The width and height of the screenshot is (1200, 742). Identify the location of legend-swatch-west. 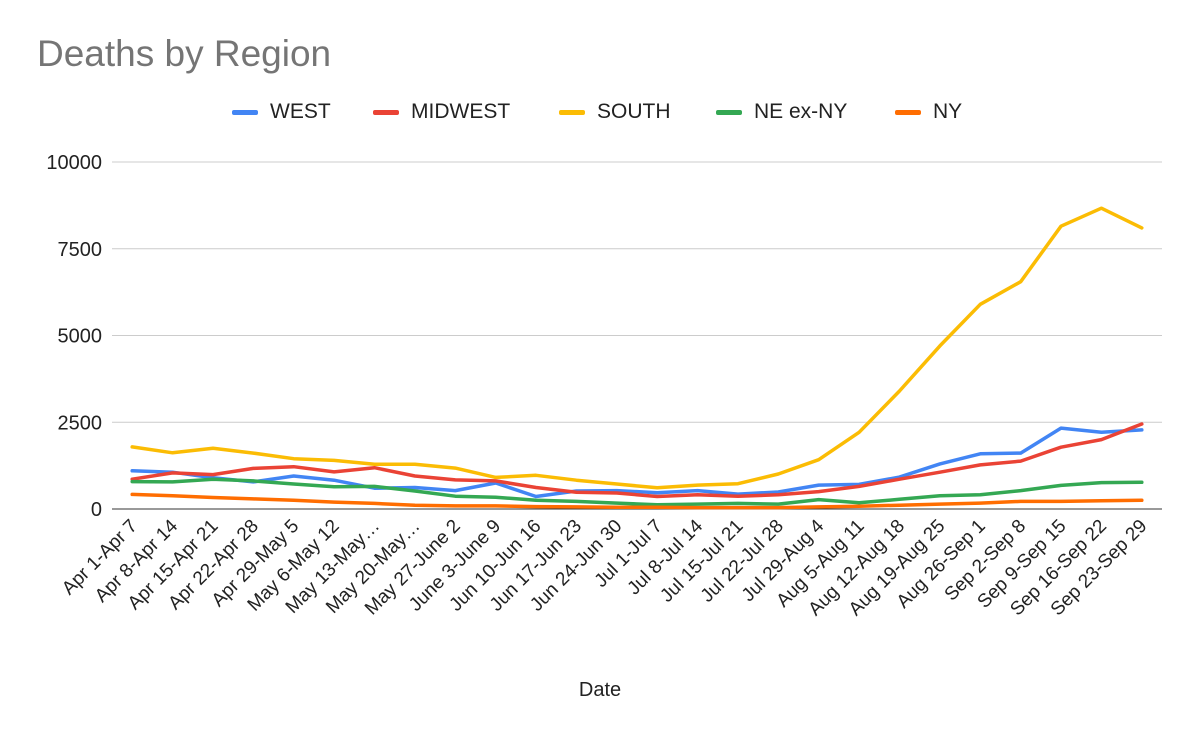
(245, 112).